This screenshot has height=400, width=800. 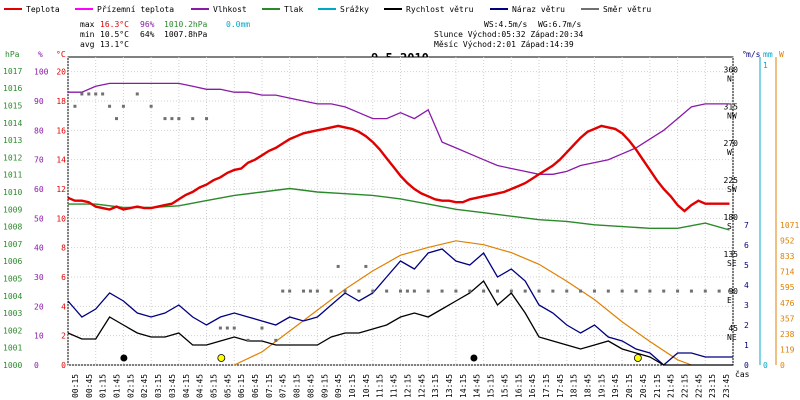 What do you see at coordinates (746, 285) in the screenshot?
I see `ms-tick-4: 4` at bounding box center [746, 285].